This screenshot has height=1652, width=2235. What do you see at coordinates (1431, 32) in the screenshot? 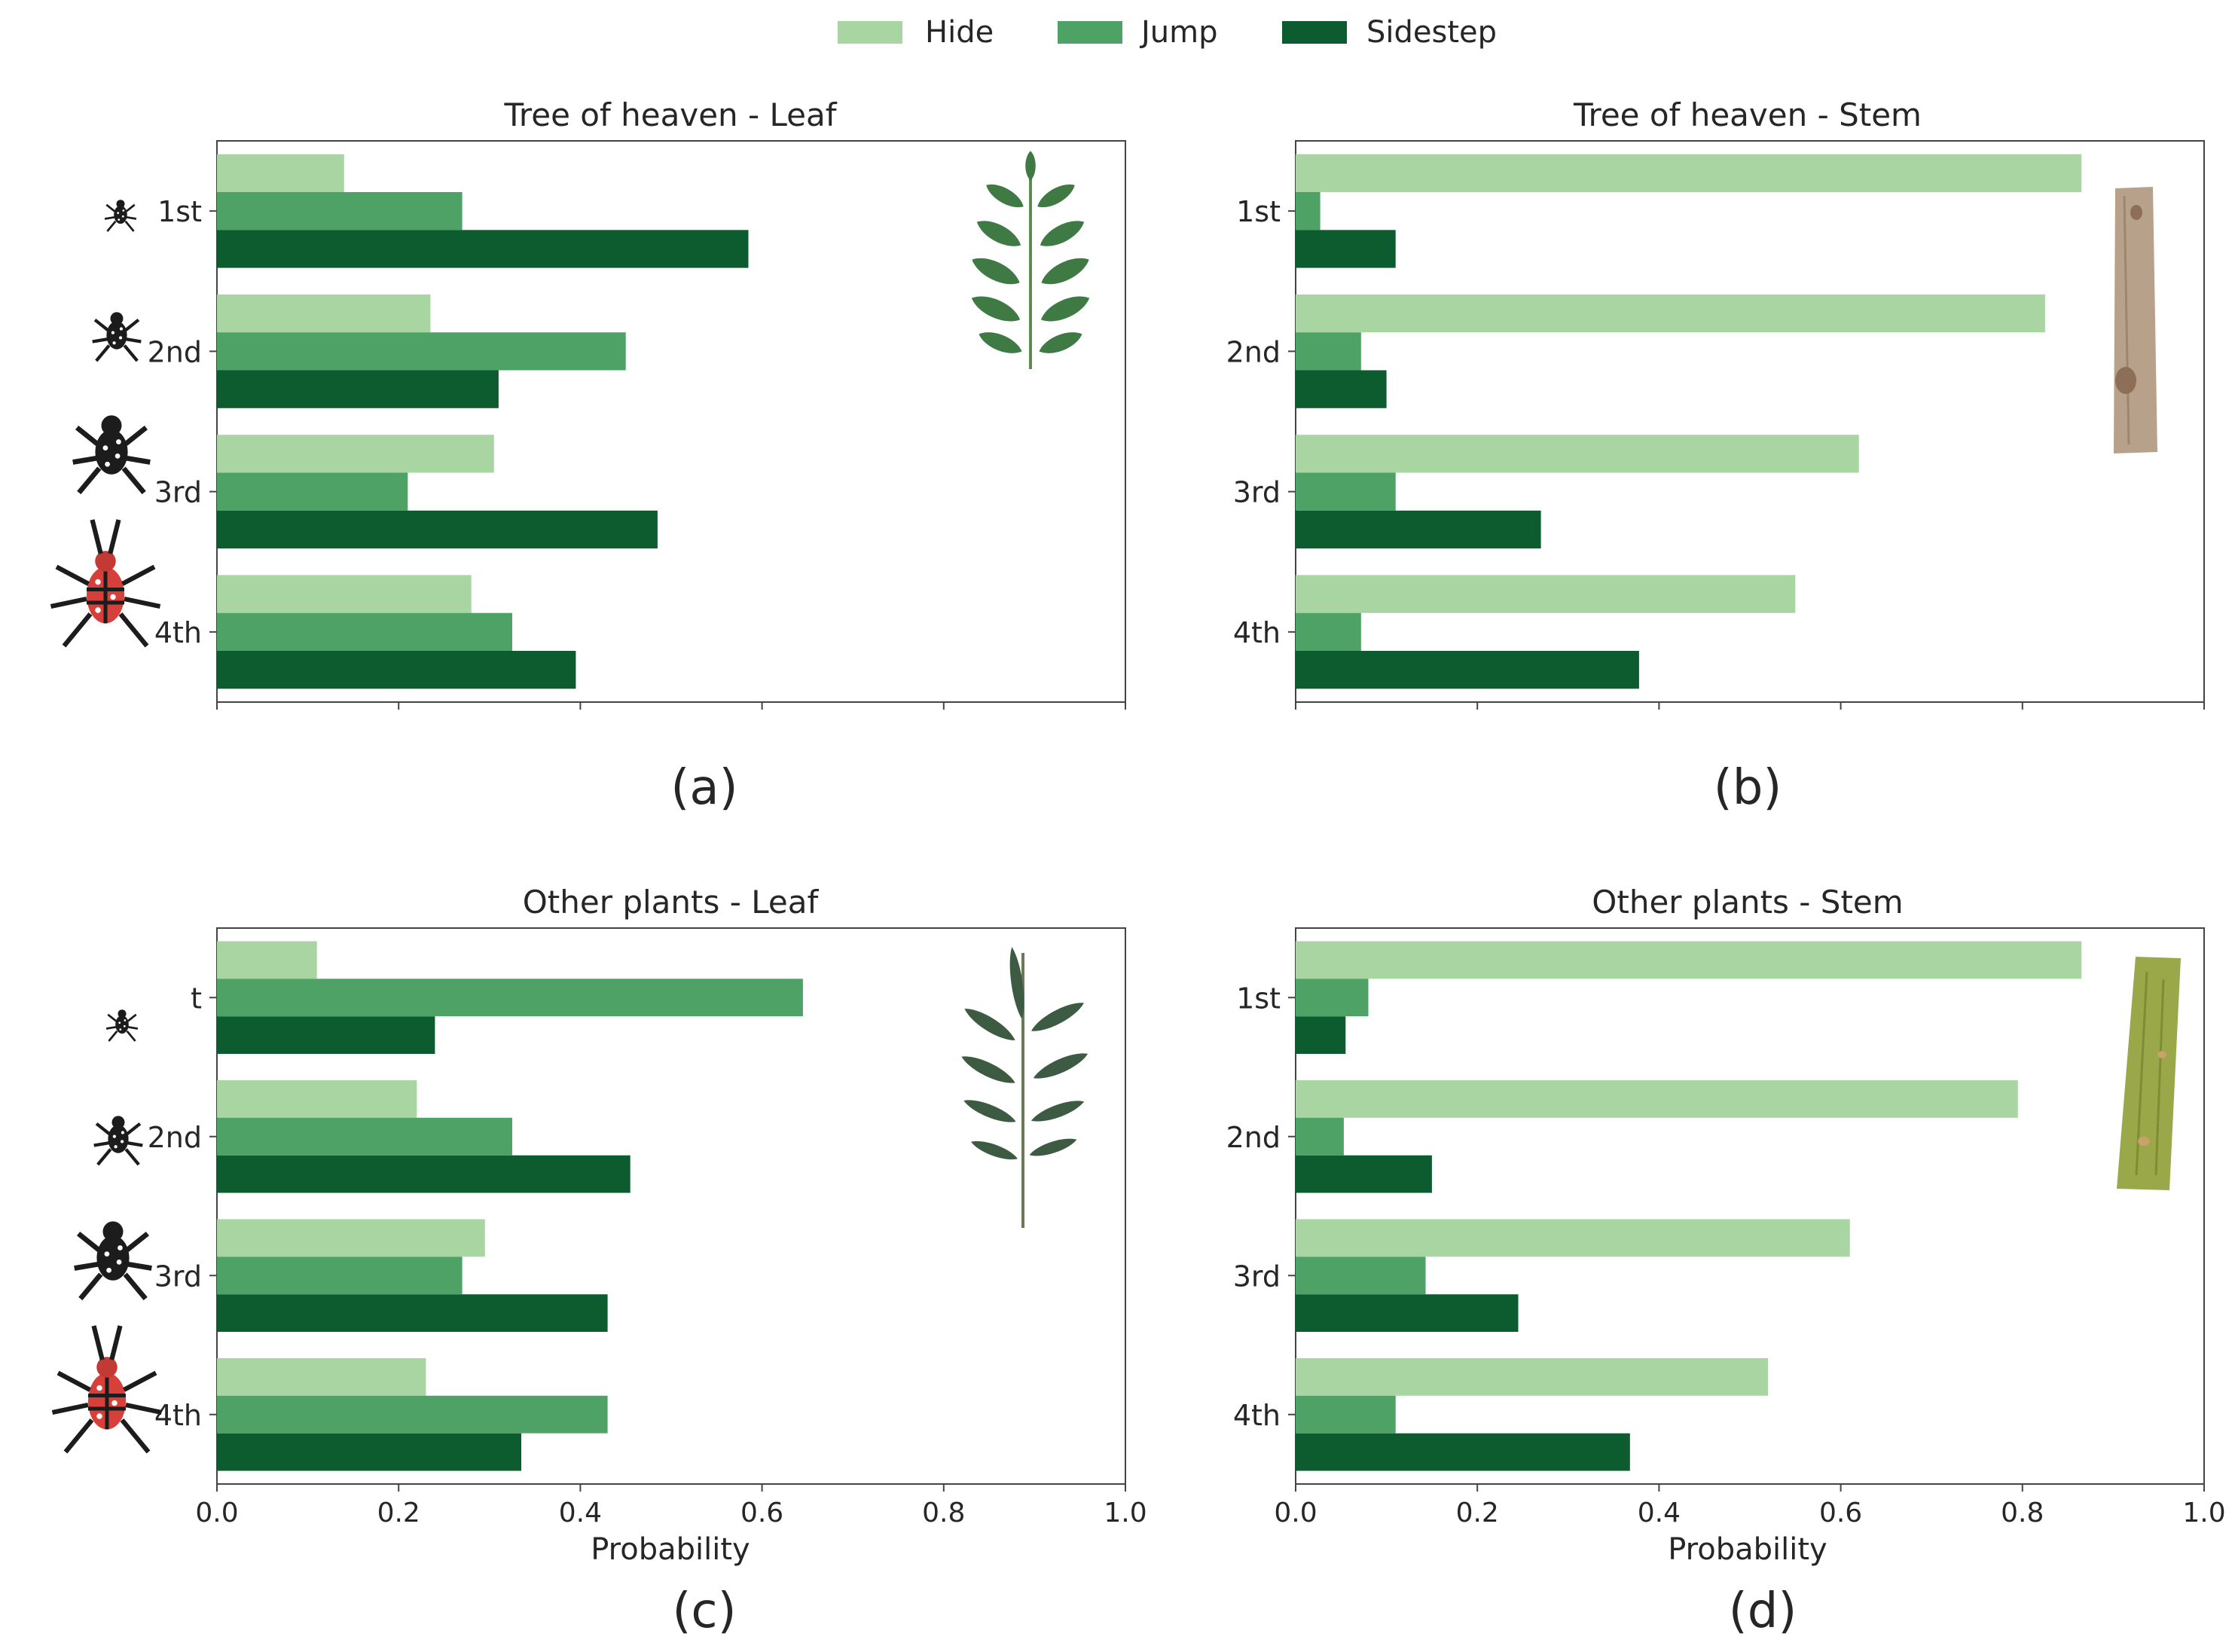
I see `legend-label-sidestep: Sidestep` at bounding box center [1431, 32].